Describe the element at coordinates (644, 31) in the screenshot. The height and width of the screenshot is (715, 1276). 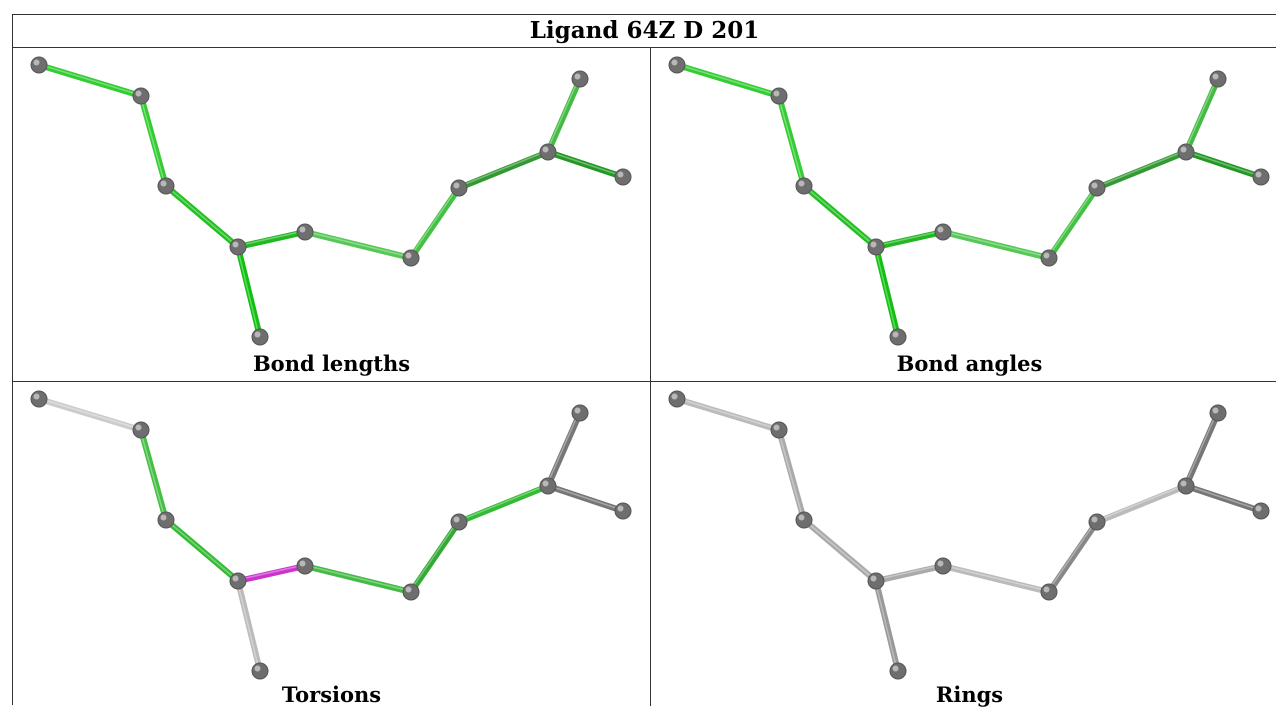
I see `figure-title: Ligand 64Z D 201` at that location.